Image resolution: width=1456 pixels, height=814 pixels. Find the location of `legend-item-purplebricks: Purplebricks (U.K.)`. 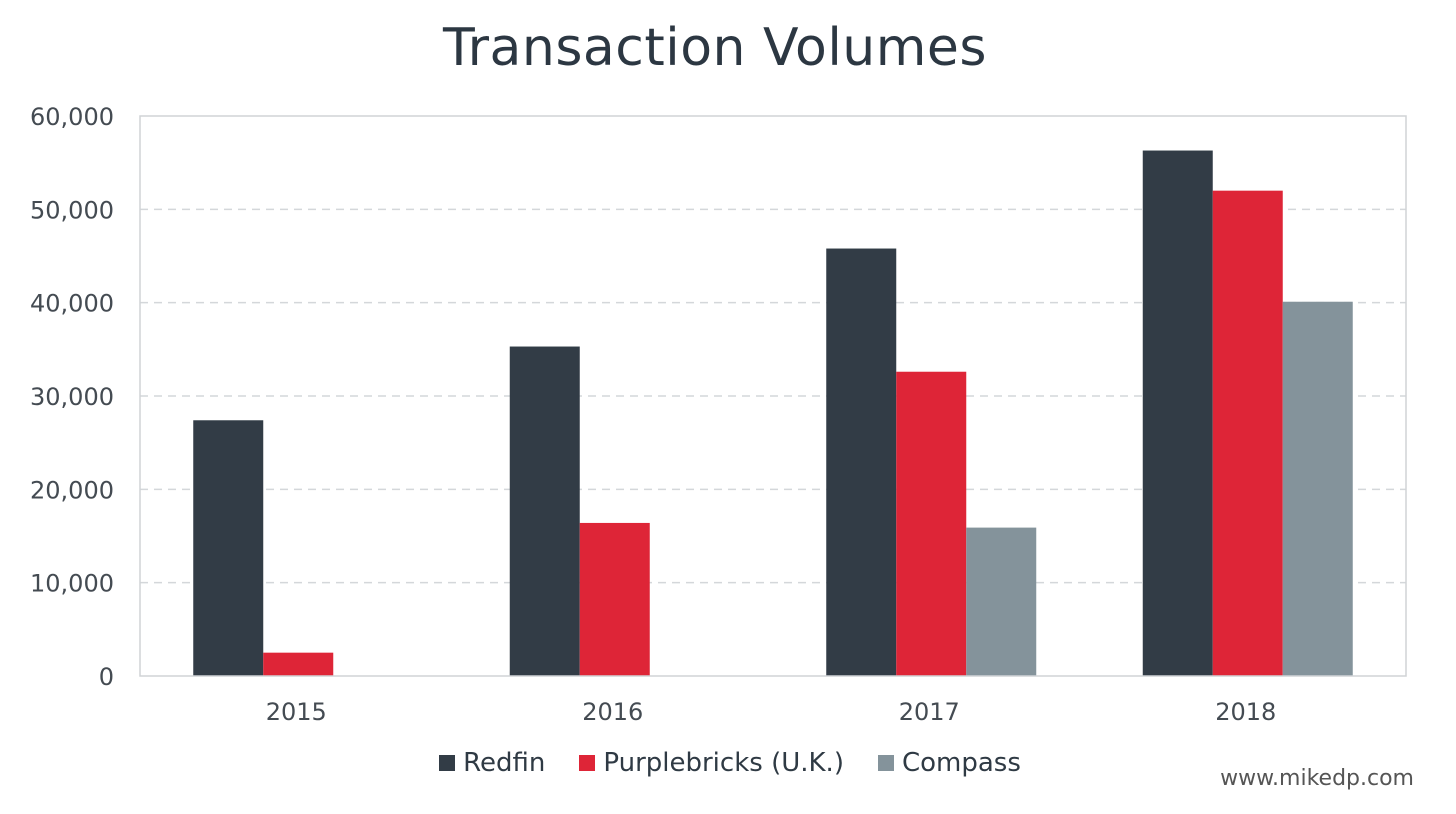

legend-item-purplebricks: Purplebricks (U.K.) is located at coordinates (711, 763).